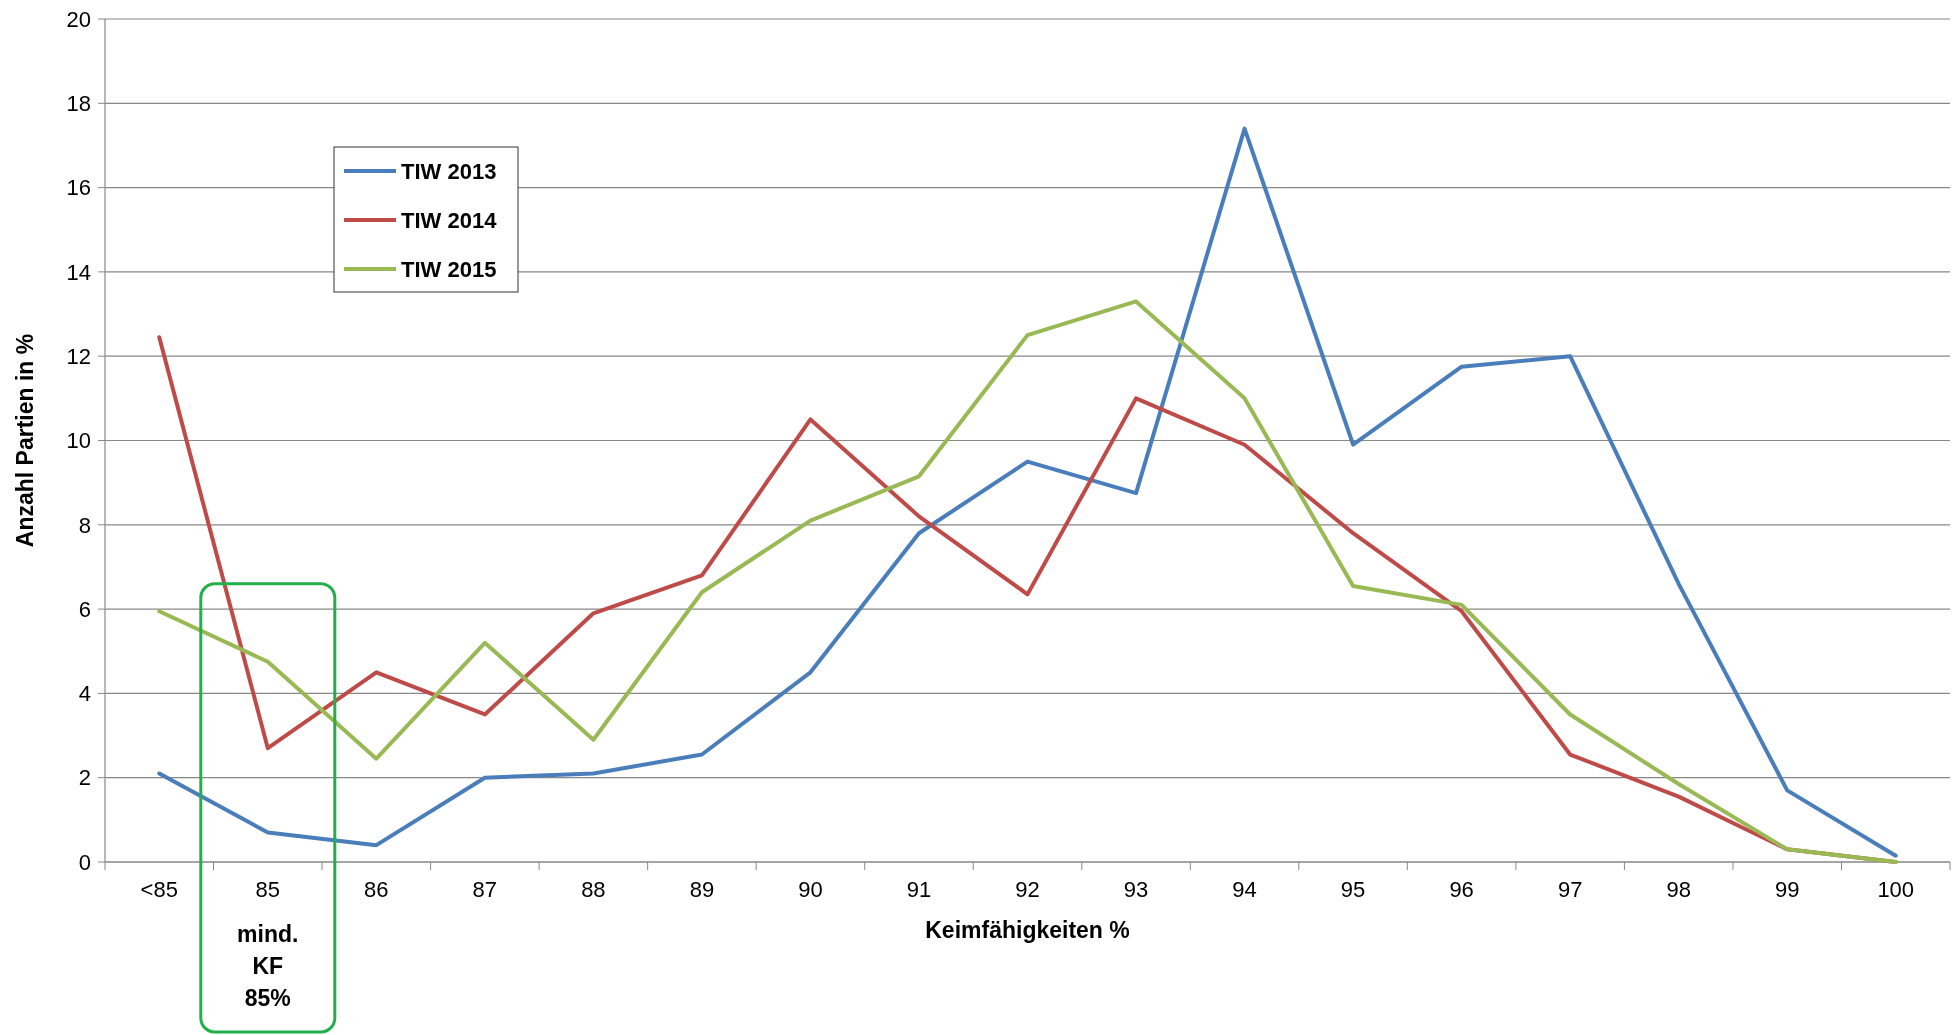 This screenshot has width=1957, height=1035. What do you see at coordinates (84, 694) in the screenshot?
I see `y-tick-label: 4` at bounding box center [84, 694].